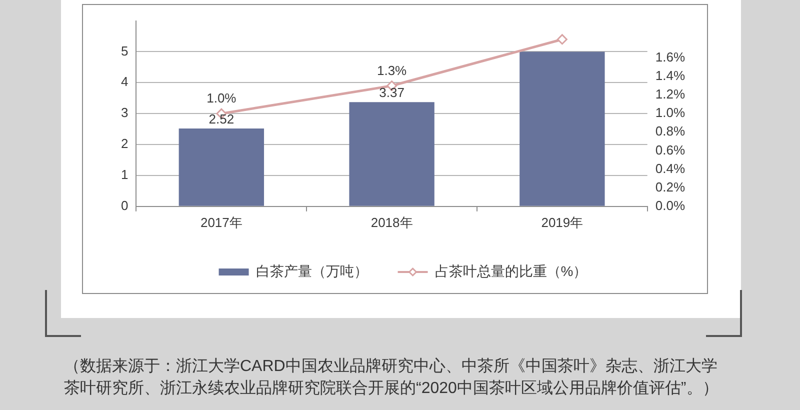  Describe the element at coordinates (511, 270) in the screenshot. I see `legend-label: 占茶叶总量的比重（%）` at that location.